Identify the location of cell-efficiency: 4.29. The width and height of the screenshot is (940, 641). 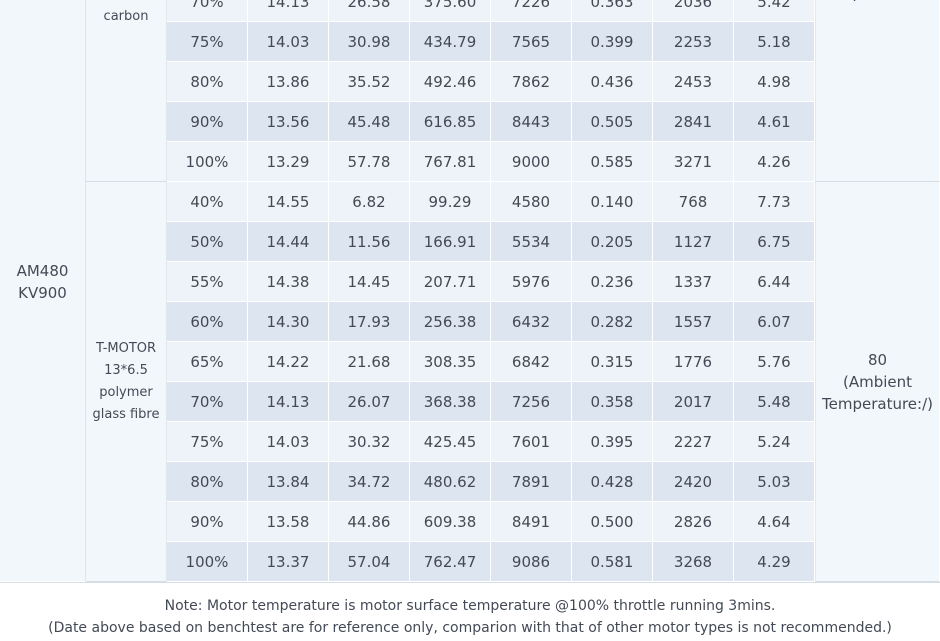
(774, 562).